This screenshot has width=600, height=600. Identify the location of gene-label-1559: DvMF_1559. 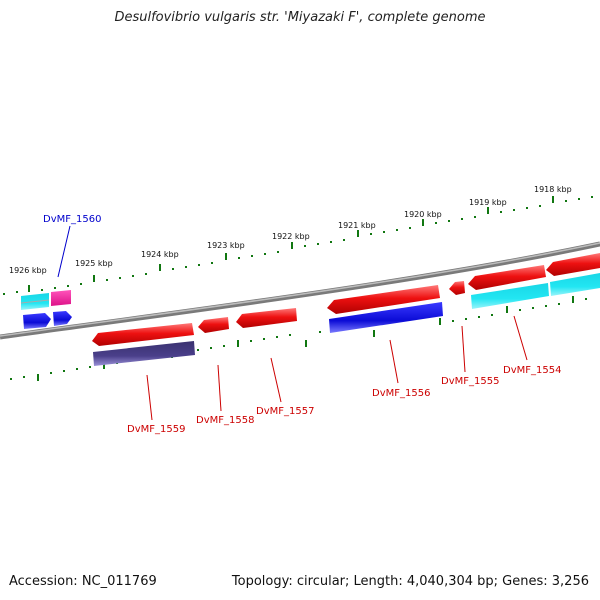
(156, 429).